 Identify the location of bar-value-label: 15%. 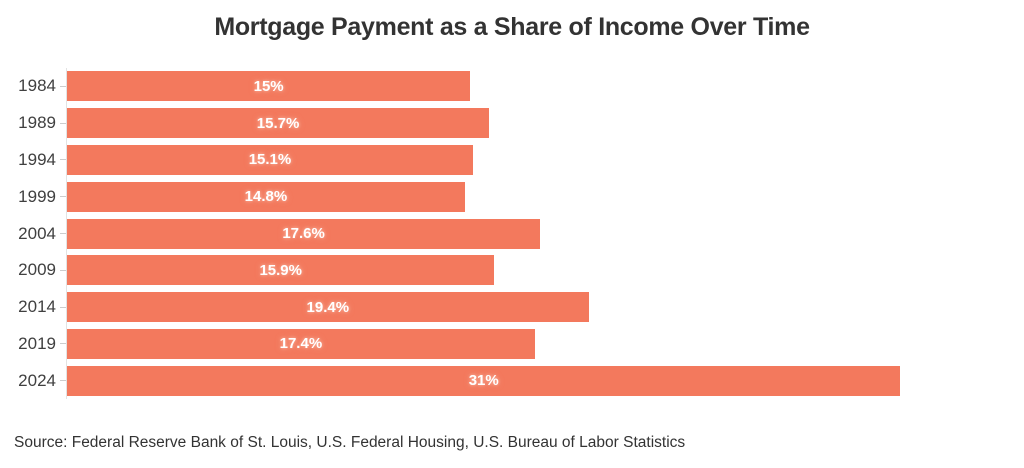
(268, 86).